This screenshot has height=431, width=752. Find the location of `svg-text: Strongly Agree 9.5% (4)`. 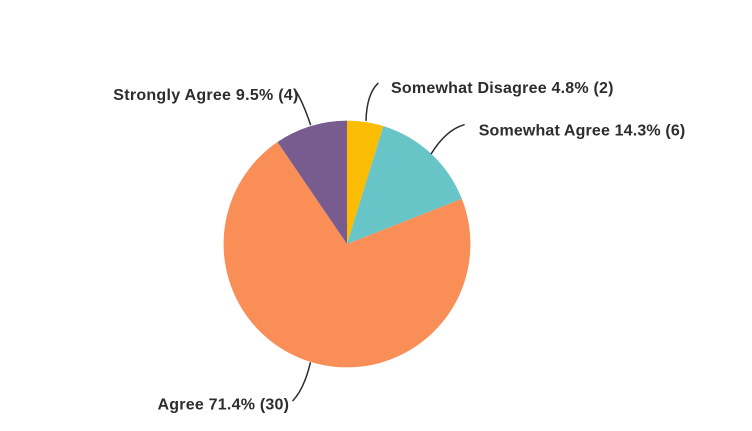

svg-text: Strongly Agree 9.5% (4) is located at coordinates (205, 95).